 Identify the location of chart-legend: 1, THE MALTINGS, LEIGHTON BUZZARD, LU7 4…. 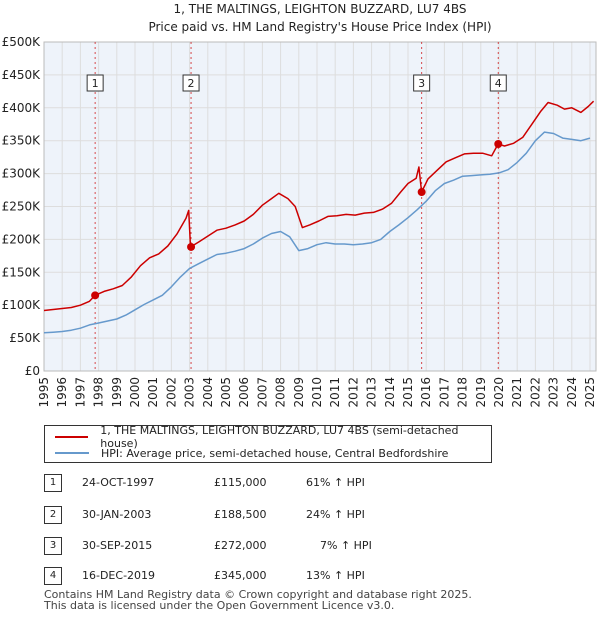
(268, 443).